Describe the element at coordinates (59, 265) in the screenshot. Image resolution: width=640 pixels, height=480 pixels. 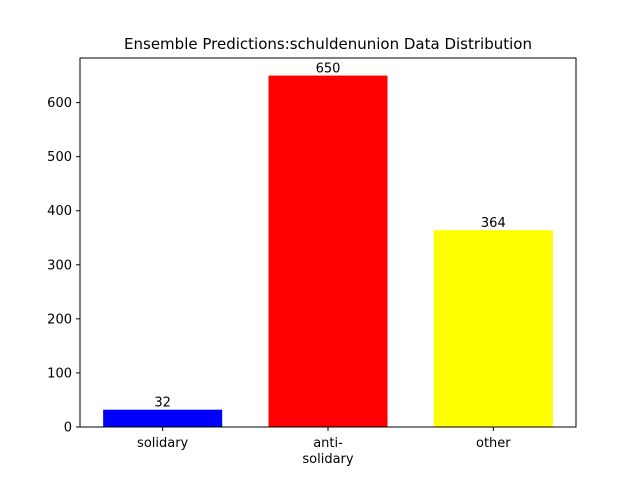
I see `y-tick-label-3: 300` at that location.